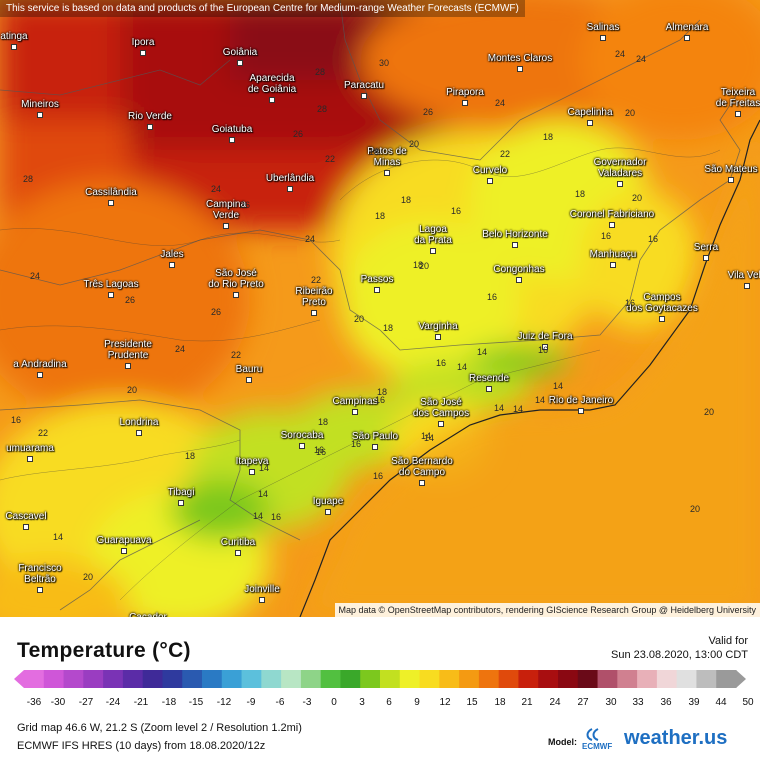 This screenshot has width=760, height=760. I want to click on city-label: Jales, so click(172, 254).